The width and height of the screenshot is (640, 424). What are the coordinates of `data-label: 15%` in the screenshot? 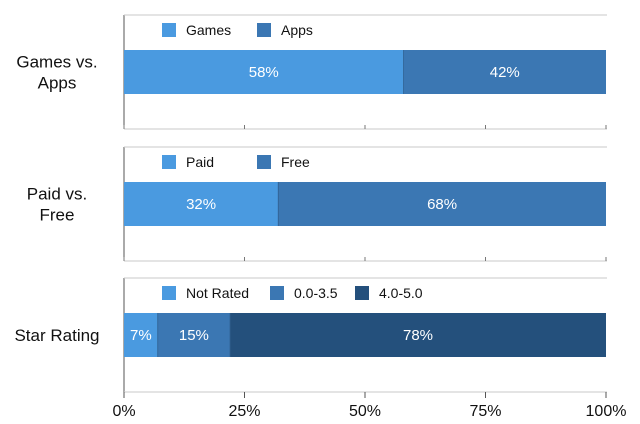 It's located at (194, 335).